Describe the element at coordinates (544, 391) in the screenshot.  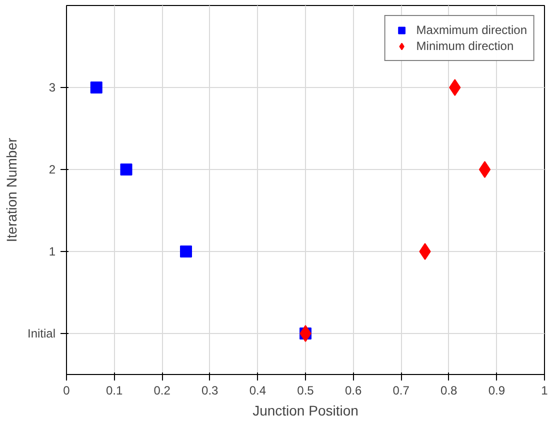
I see `x-tick-label: 1` at that location.